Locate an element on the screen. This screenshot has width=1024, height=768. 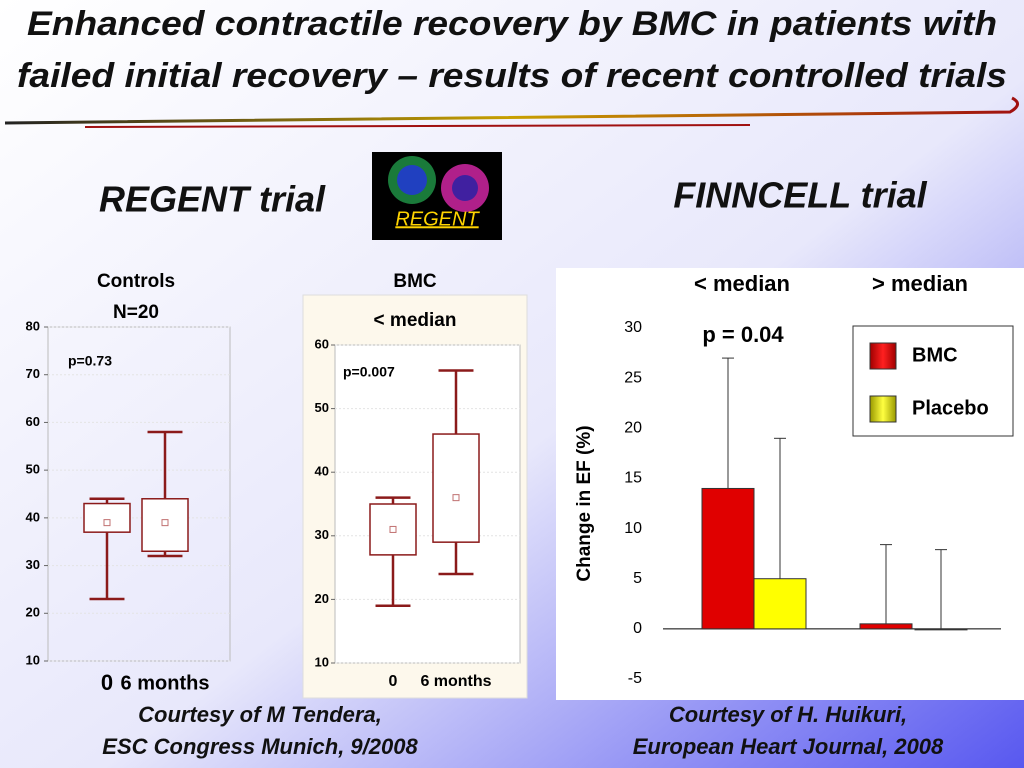
y-axis-label: Change in EF (%) is located at coordinates (584, 503).